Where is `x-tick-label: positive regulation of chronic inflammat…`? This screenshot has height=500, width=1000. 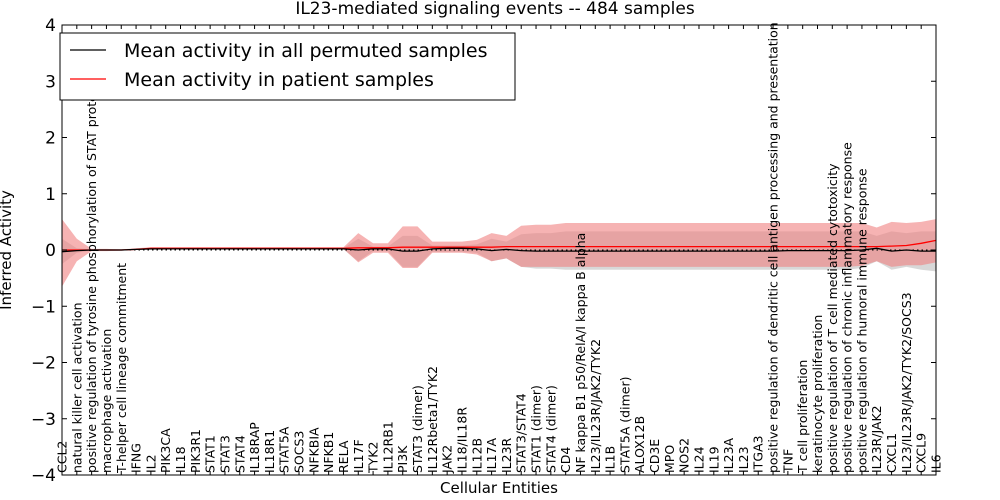
x-tick-label: positive regulation of chronic inflammat… is located at coordinates (847, 307).